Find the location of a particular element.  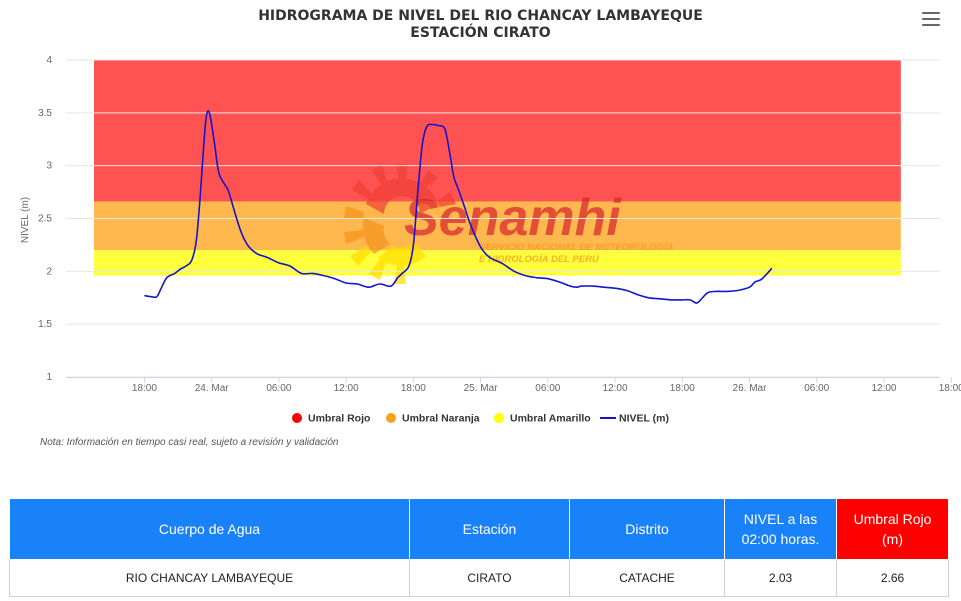

legend-label: Umbral Rojo is located at coordinates (339, 419).